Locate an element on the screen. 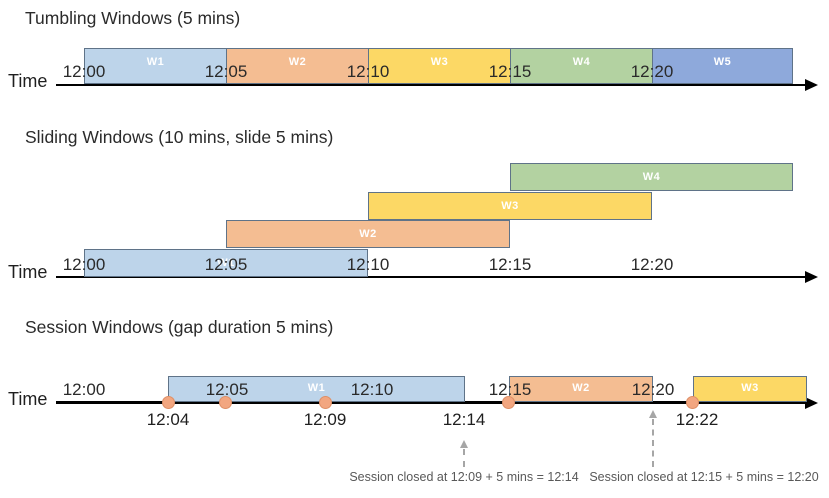 The height and width of the screenshot is (498, 829). tumbling-window-w2-label: W2 is located at coordinates (297, 62).